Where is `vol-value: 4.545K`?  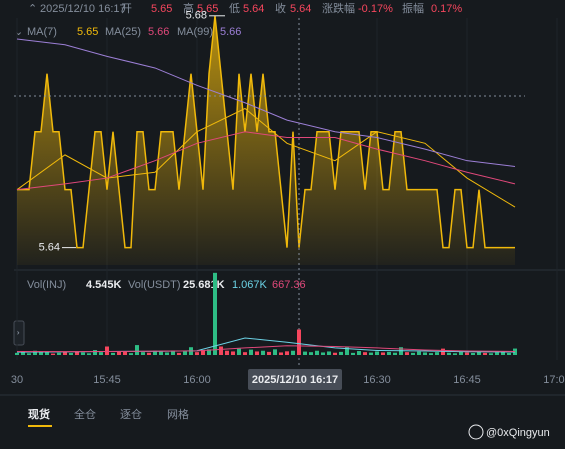
vol-value: 4.545K is located at coordinates (104, 285).